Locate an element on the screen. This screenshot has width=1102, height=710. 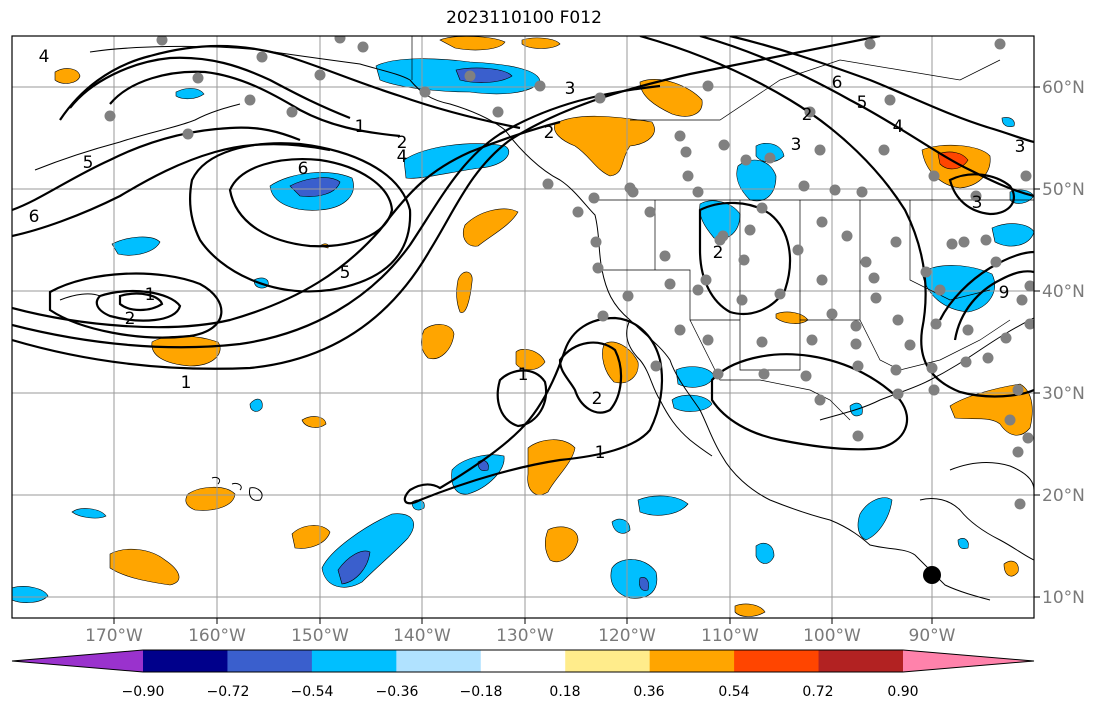
contour-label: 9 is located at coordinates (1004, 293).